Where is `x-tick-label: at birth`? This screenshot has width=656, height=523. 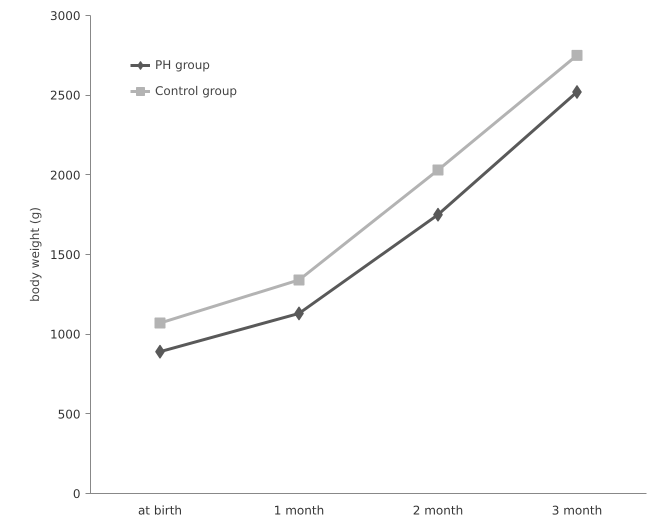
x-tick-label: at birth is located at coordinates (160, 511).